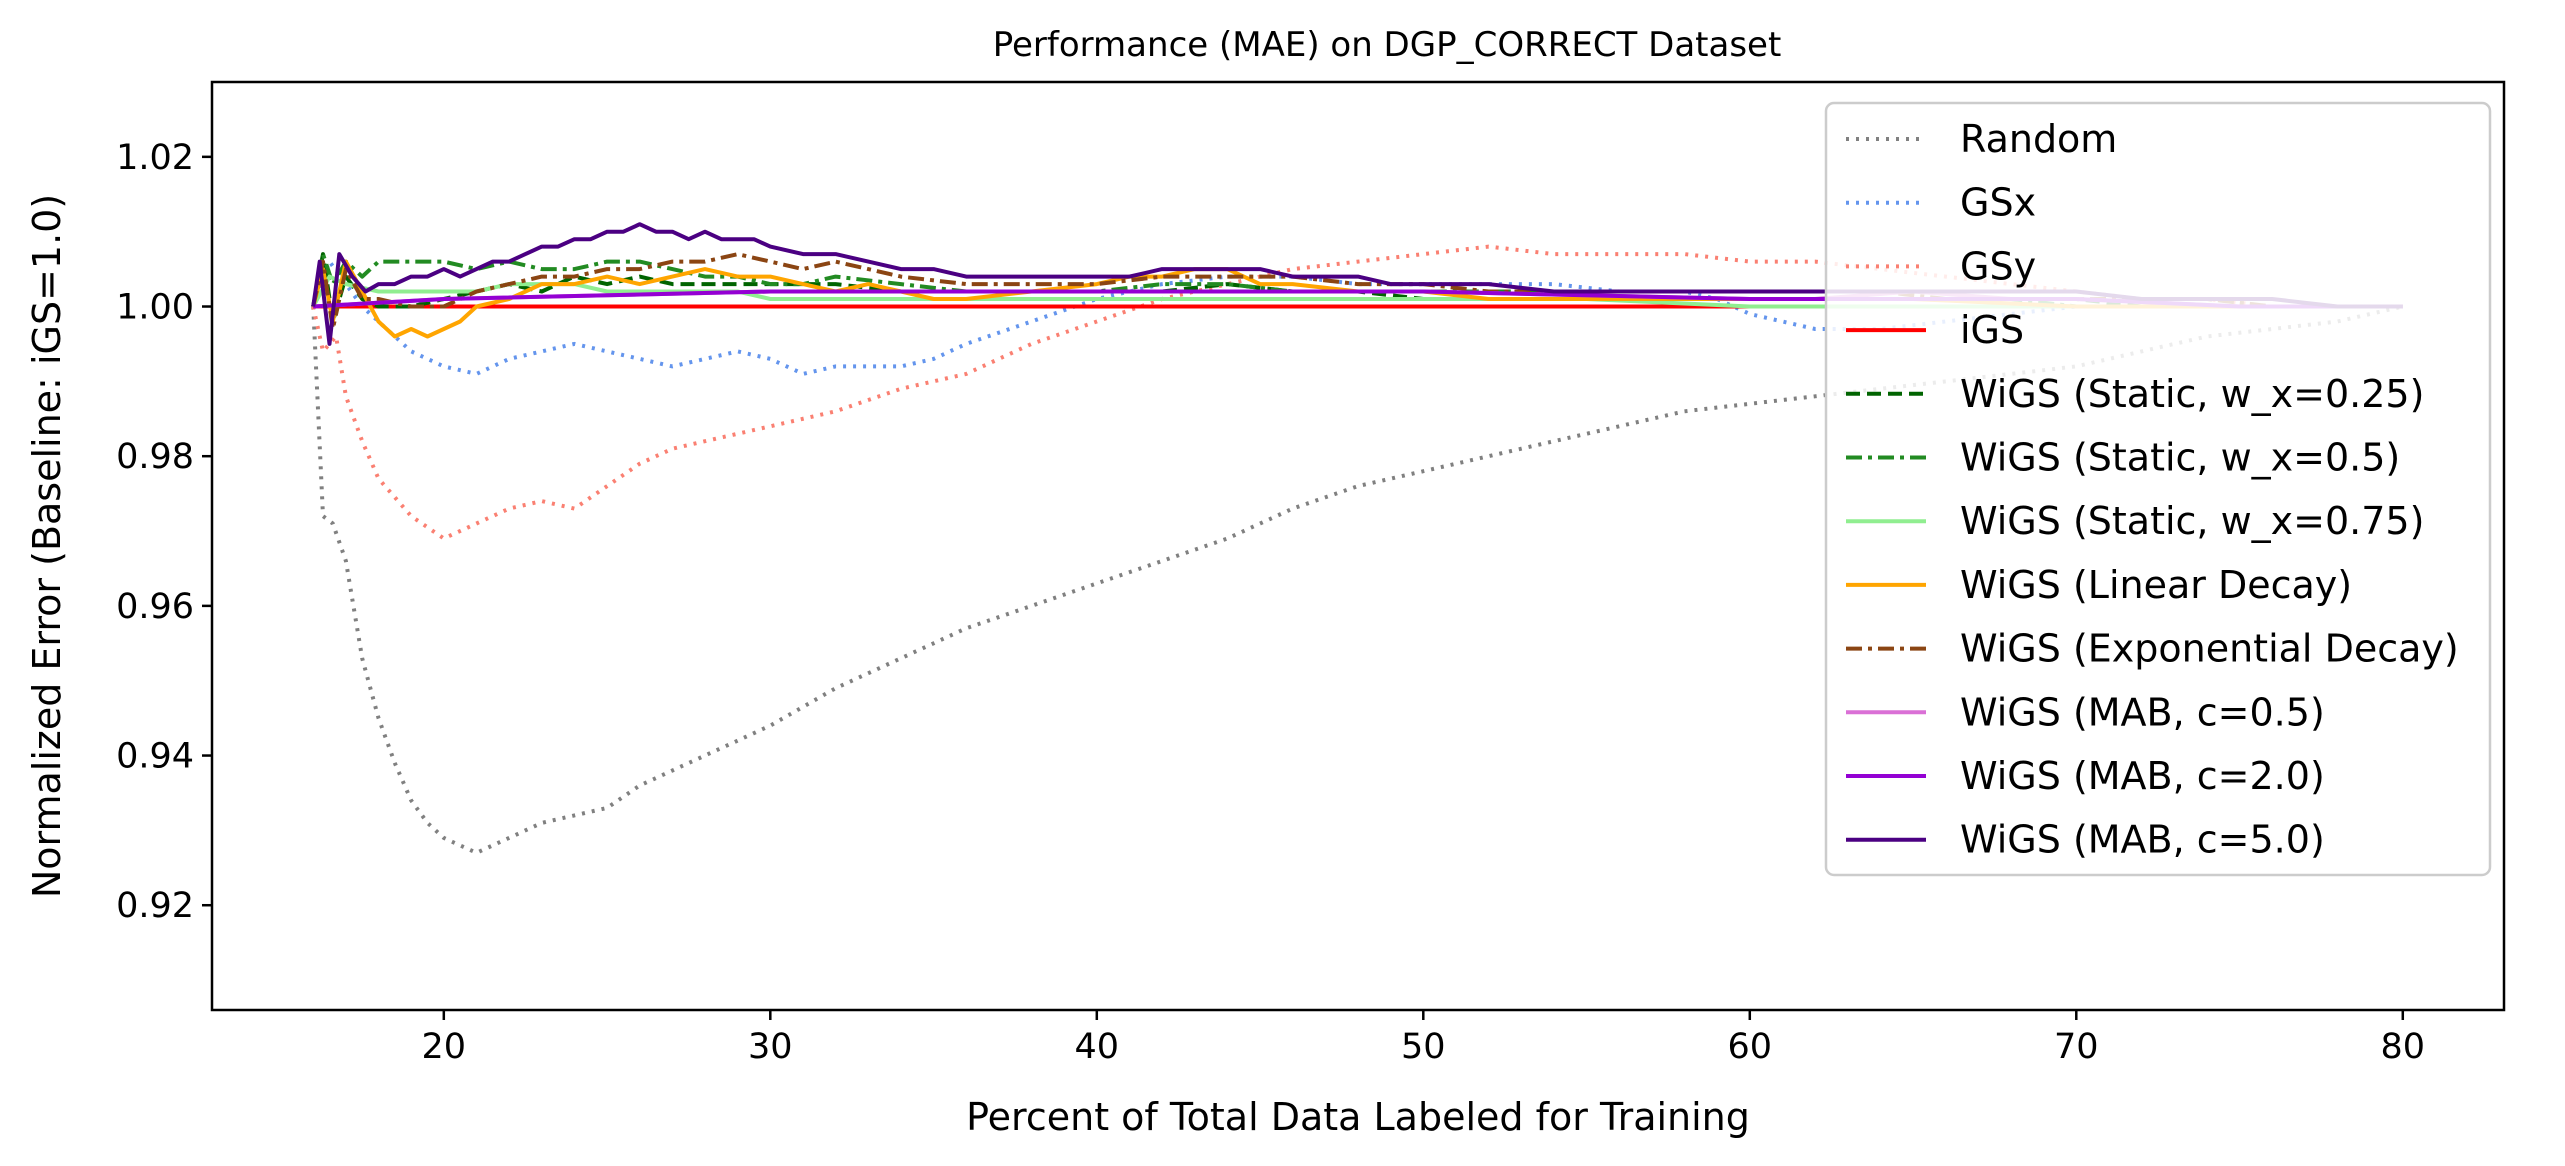  What do you see at coordinates (1998, 266) in the screenshot?
I see `legend-label: GSy` at bounding box center [1998, 266].